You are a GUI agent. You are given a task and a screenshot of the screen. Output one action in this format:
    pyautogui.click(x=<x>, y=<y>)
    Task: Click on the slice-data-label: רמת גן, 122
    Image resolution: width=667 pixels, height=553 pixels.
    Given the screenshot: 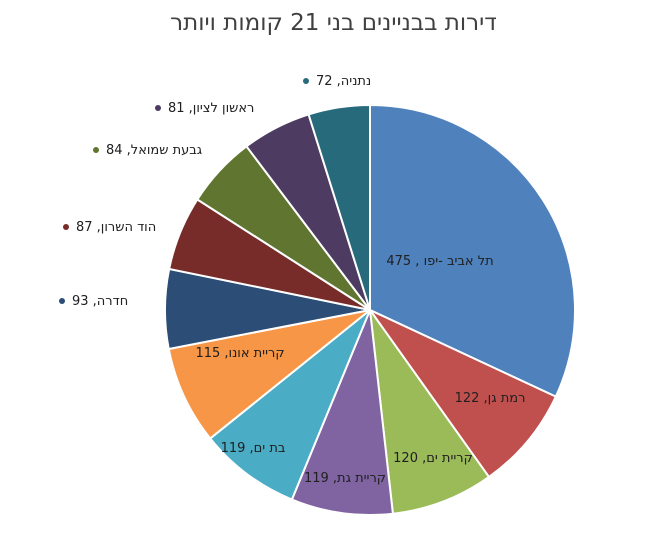 What is the action you would take?
    pyautogui.click(x=490, y=398)
    